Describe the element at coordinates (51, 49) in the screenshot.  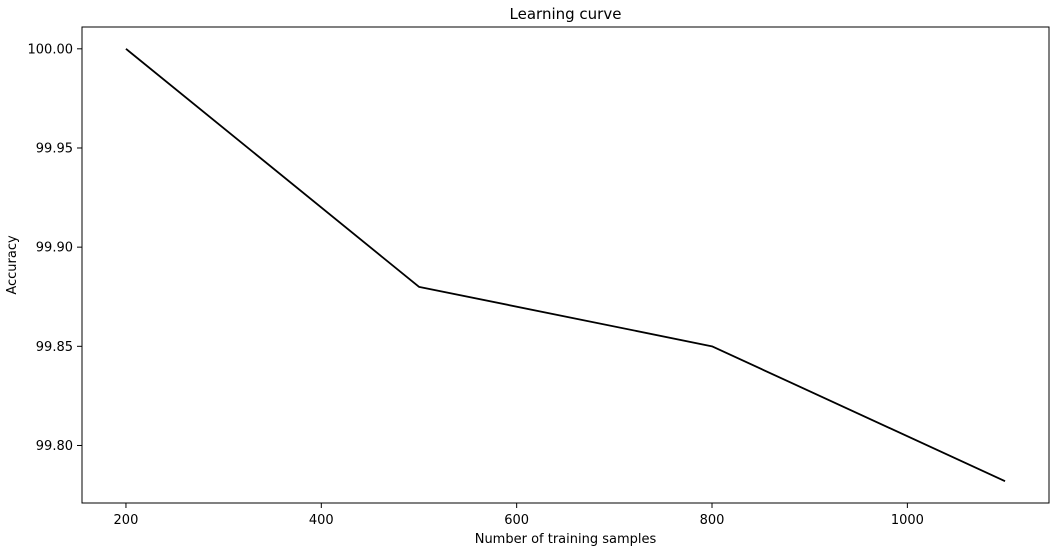
I see `y-tick-label-4: 100.00` at that location.